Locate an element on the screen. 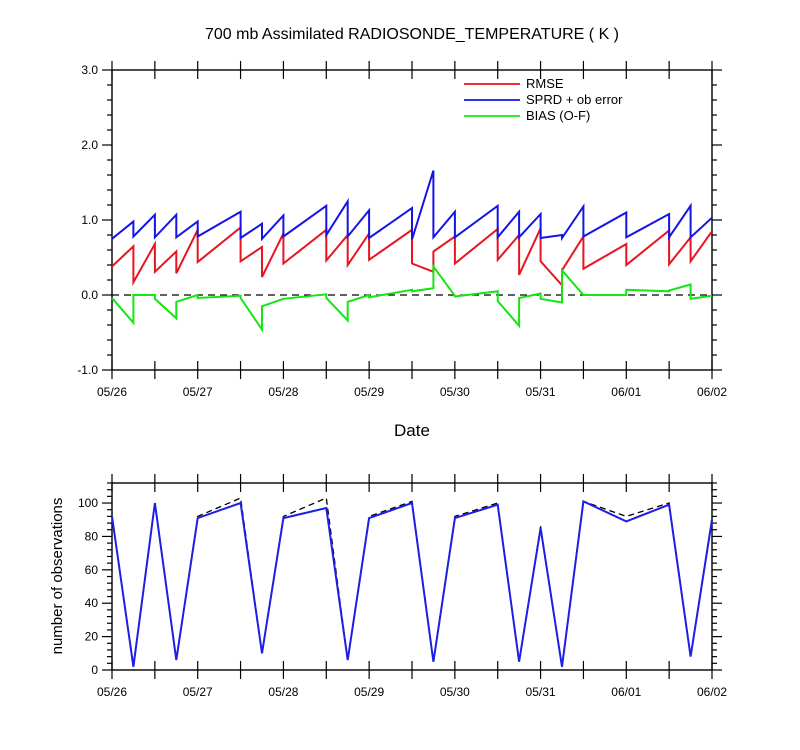  y-tick-label: 2.0 is located at coordinates (89, 145).